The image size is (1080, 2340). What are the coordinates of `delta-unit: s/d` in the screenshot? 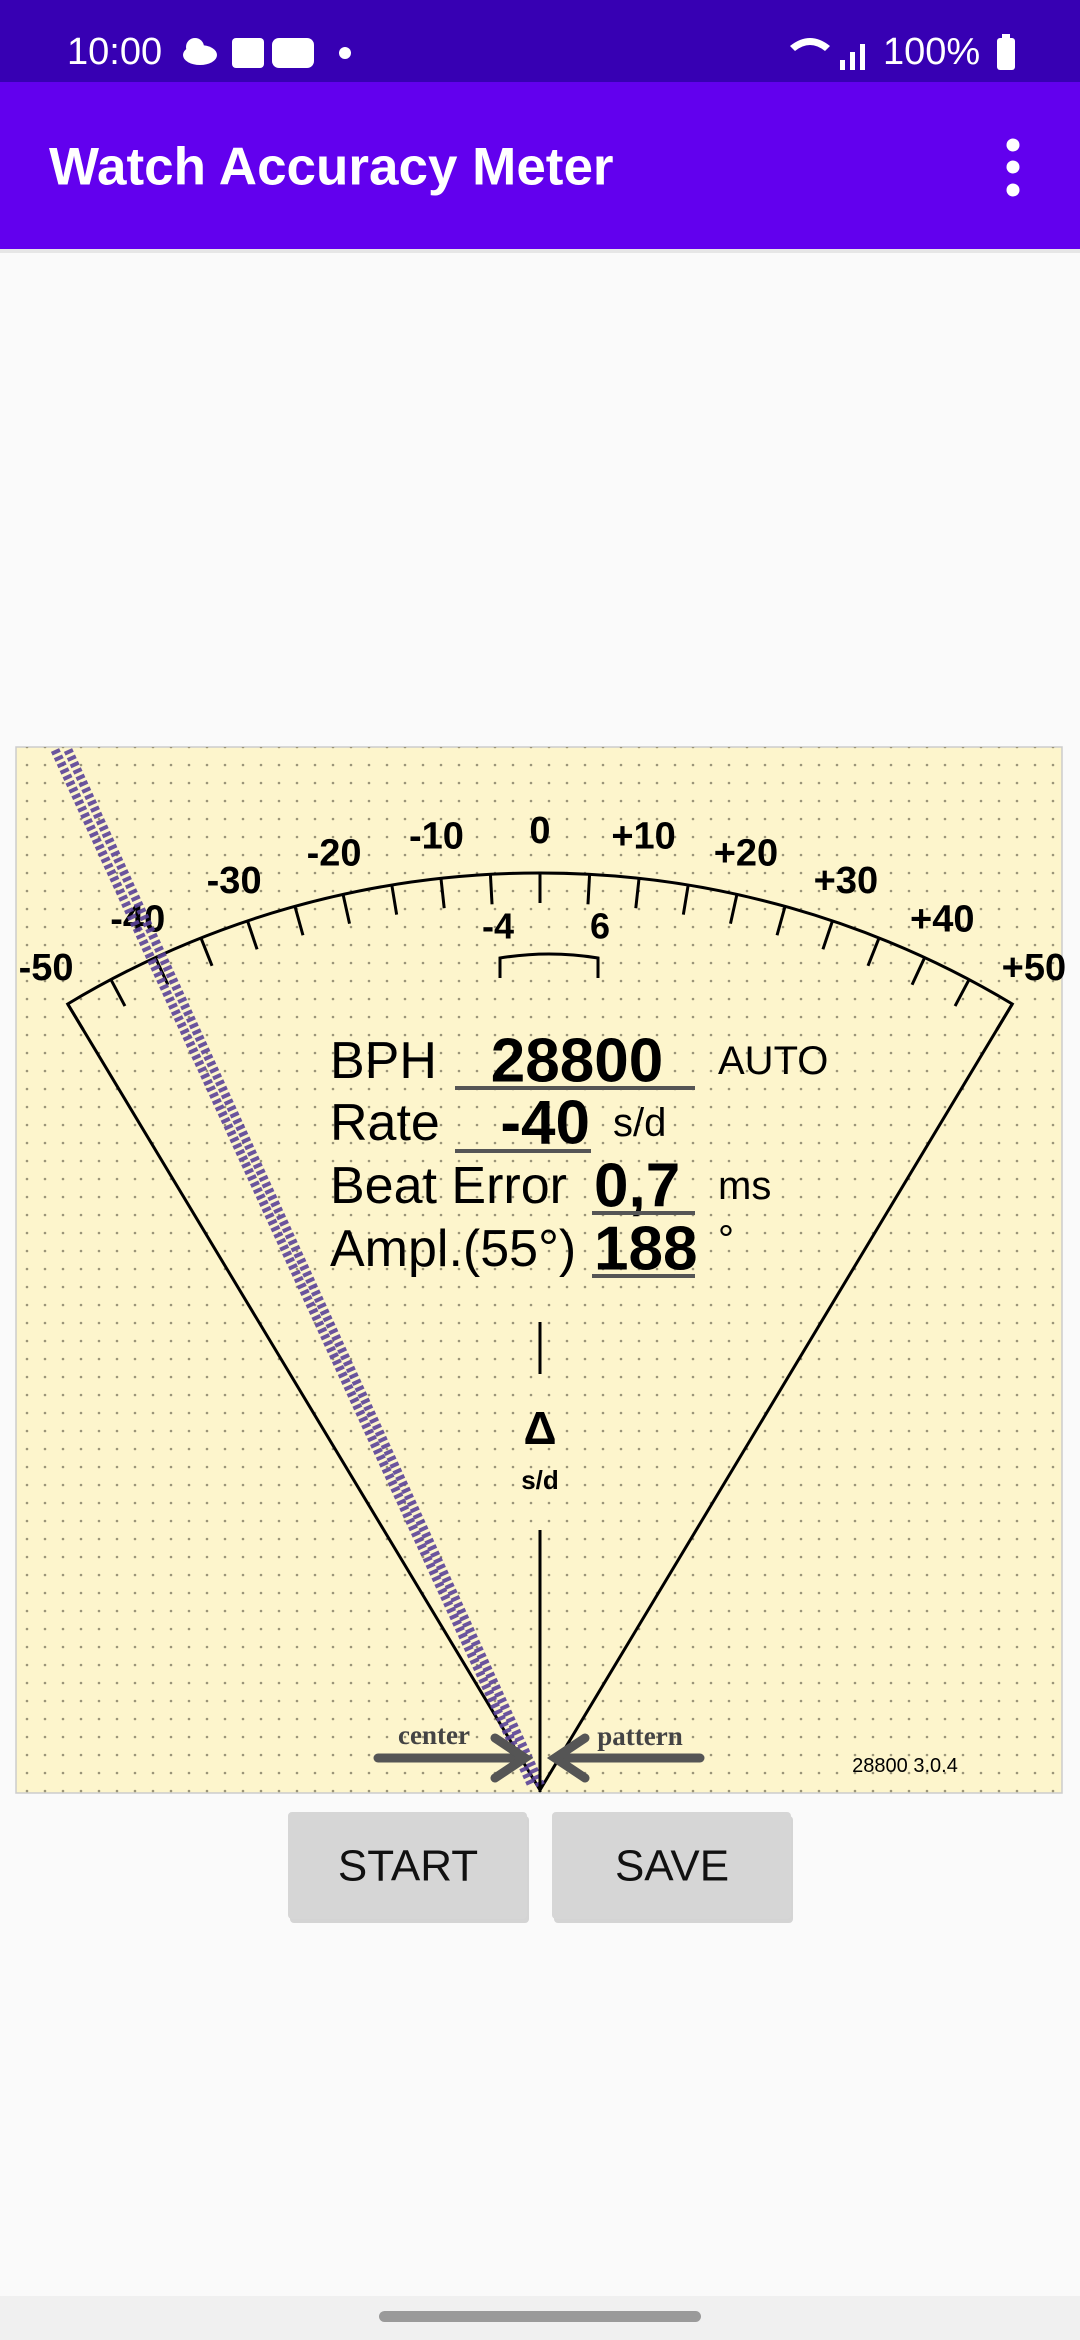 It's located at (540, 1480).